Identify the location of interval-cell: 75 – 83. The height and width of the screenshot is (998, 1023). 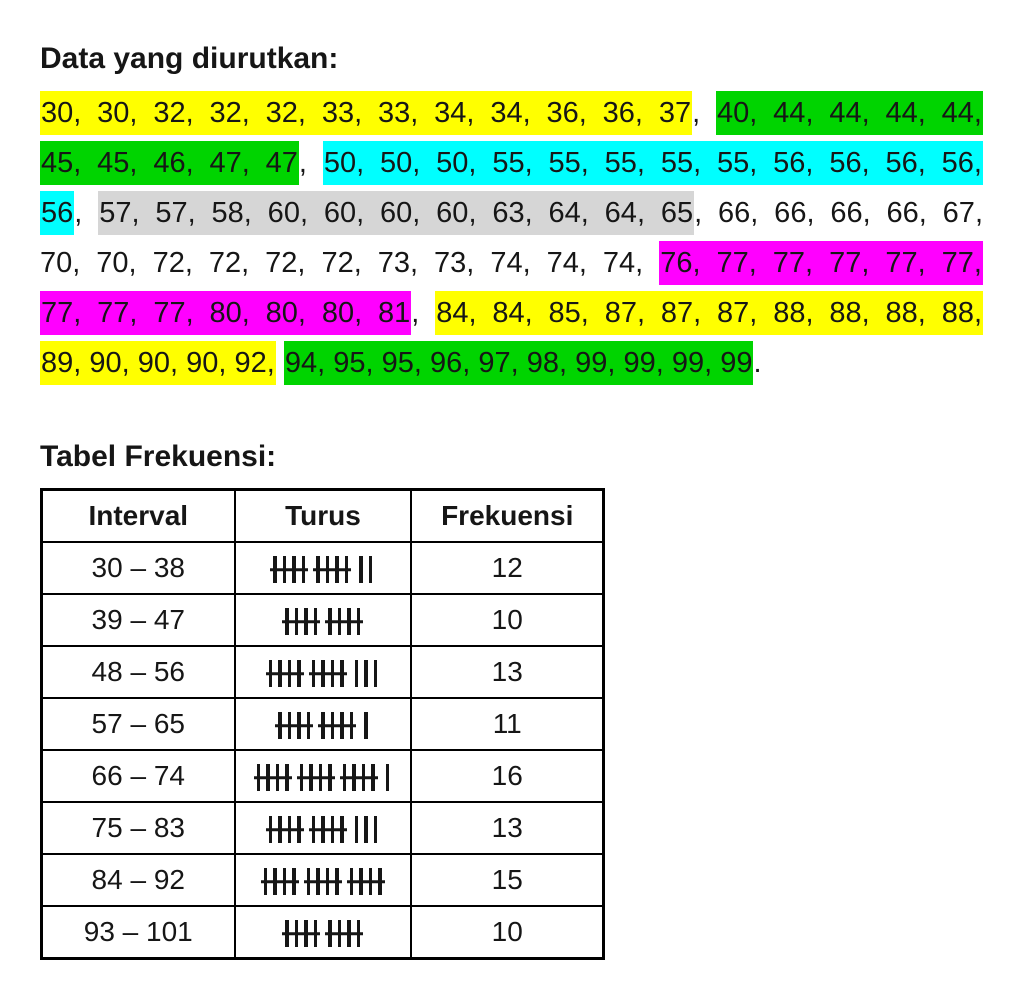
(138, 828).